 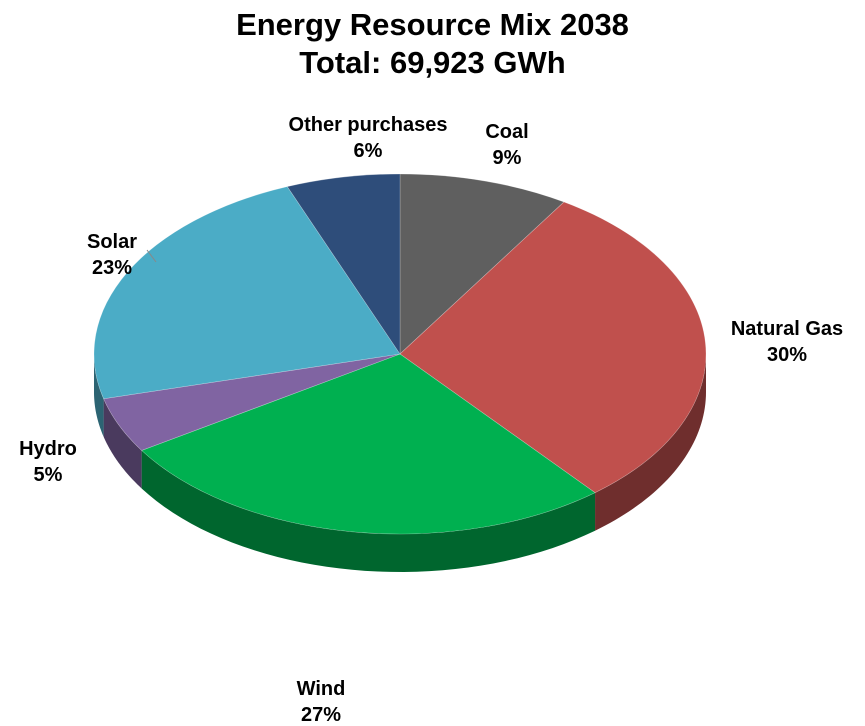 What do you see at coordinates (112, 268) in the screenshot?
I see `label-solar-value: 23%` at bounding box center [112, 268].